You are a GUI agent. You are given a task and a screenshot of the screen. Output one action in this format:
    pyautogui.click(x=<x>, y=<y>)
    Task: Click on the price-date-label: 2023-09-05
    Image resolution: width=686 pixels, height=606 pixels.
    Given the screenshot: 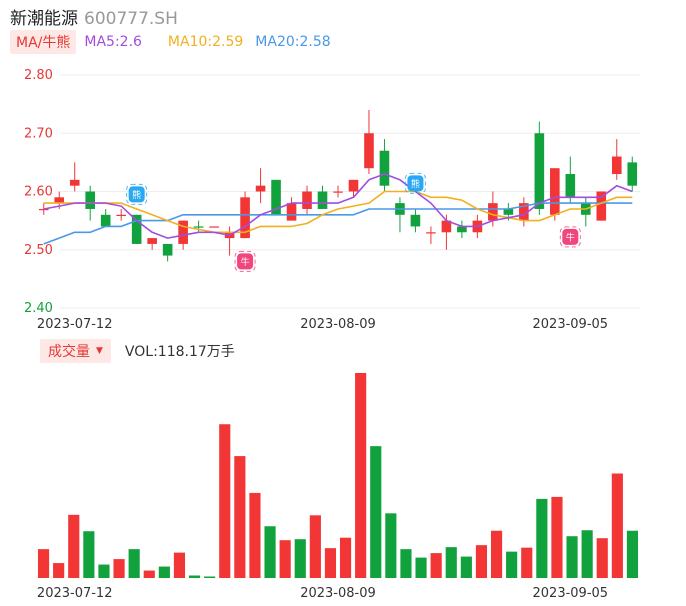 What is the action you would take?
    pyautogui.click(x=571, y=324)
    